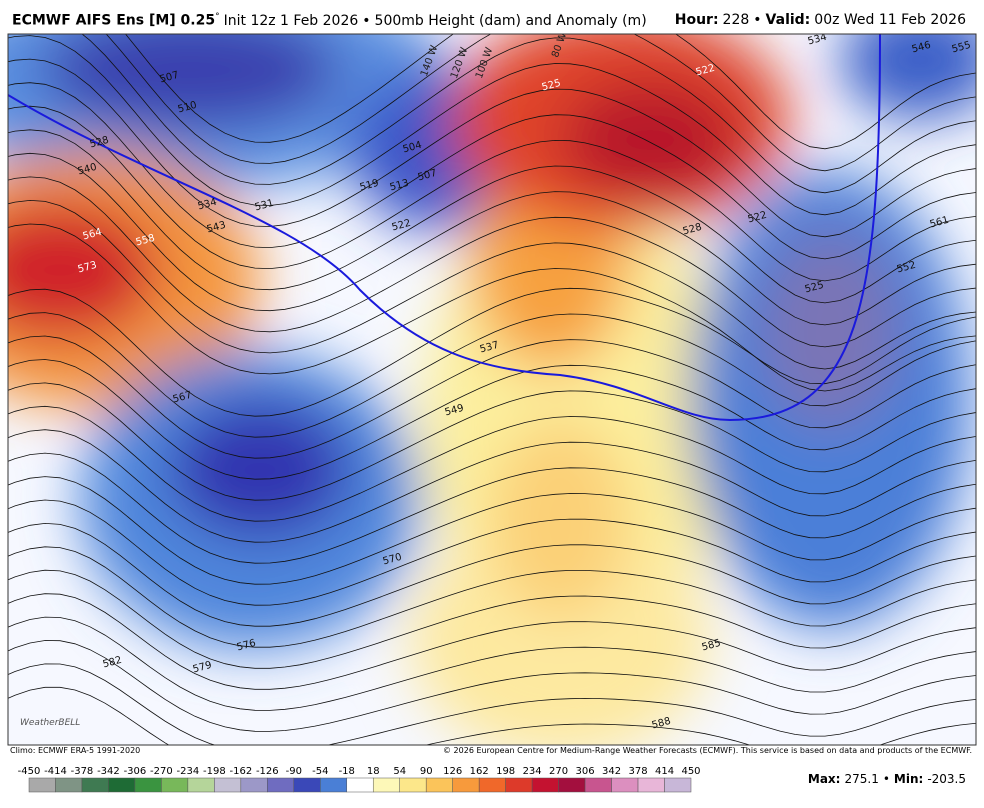 This screenshot has height=808, width=984. Describe the element at coordinates (182, 398) in the screenshot. I see `contour-label: 567` at that location.